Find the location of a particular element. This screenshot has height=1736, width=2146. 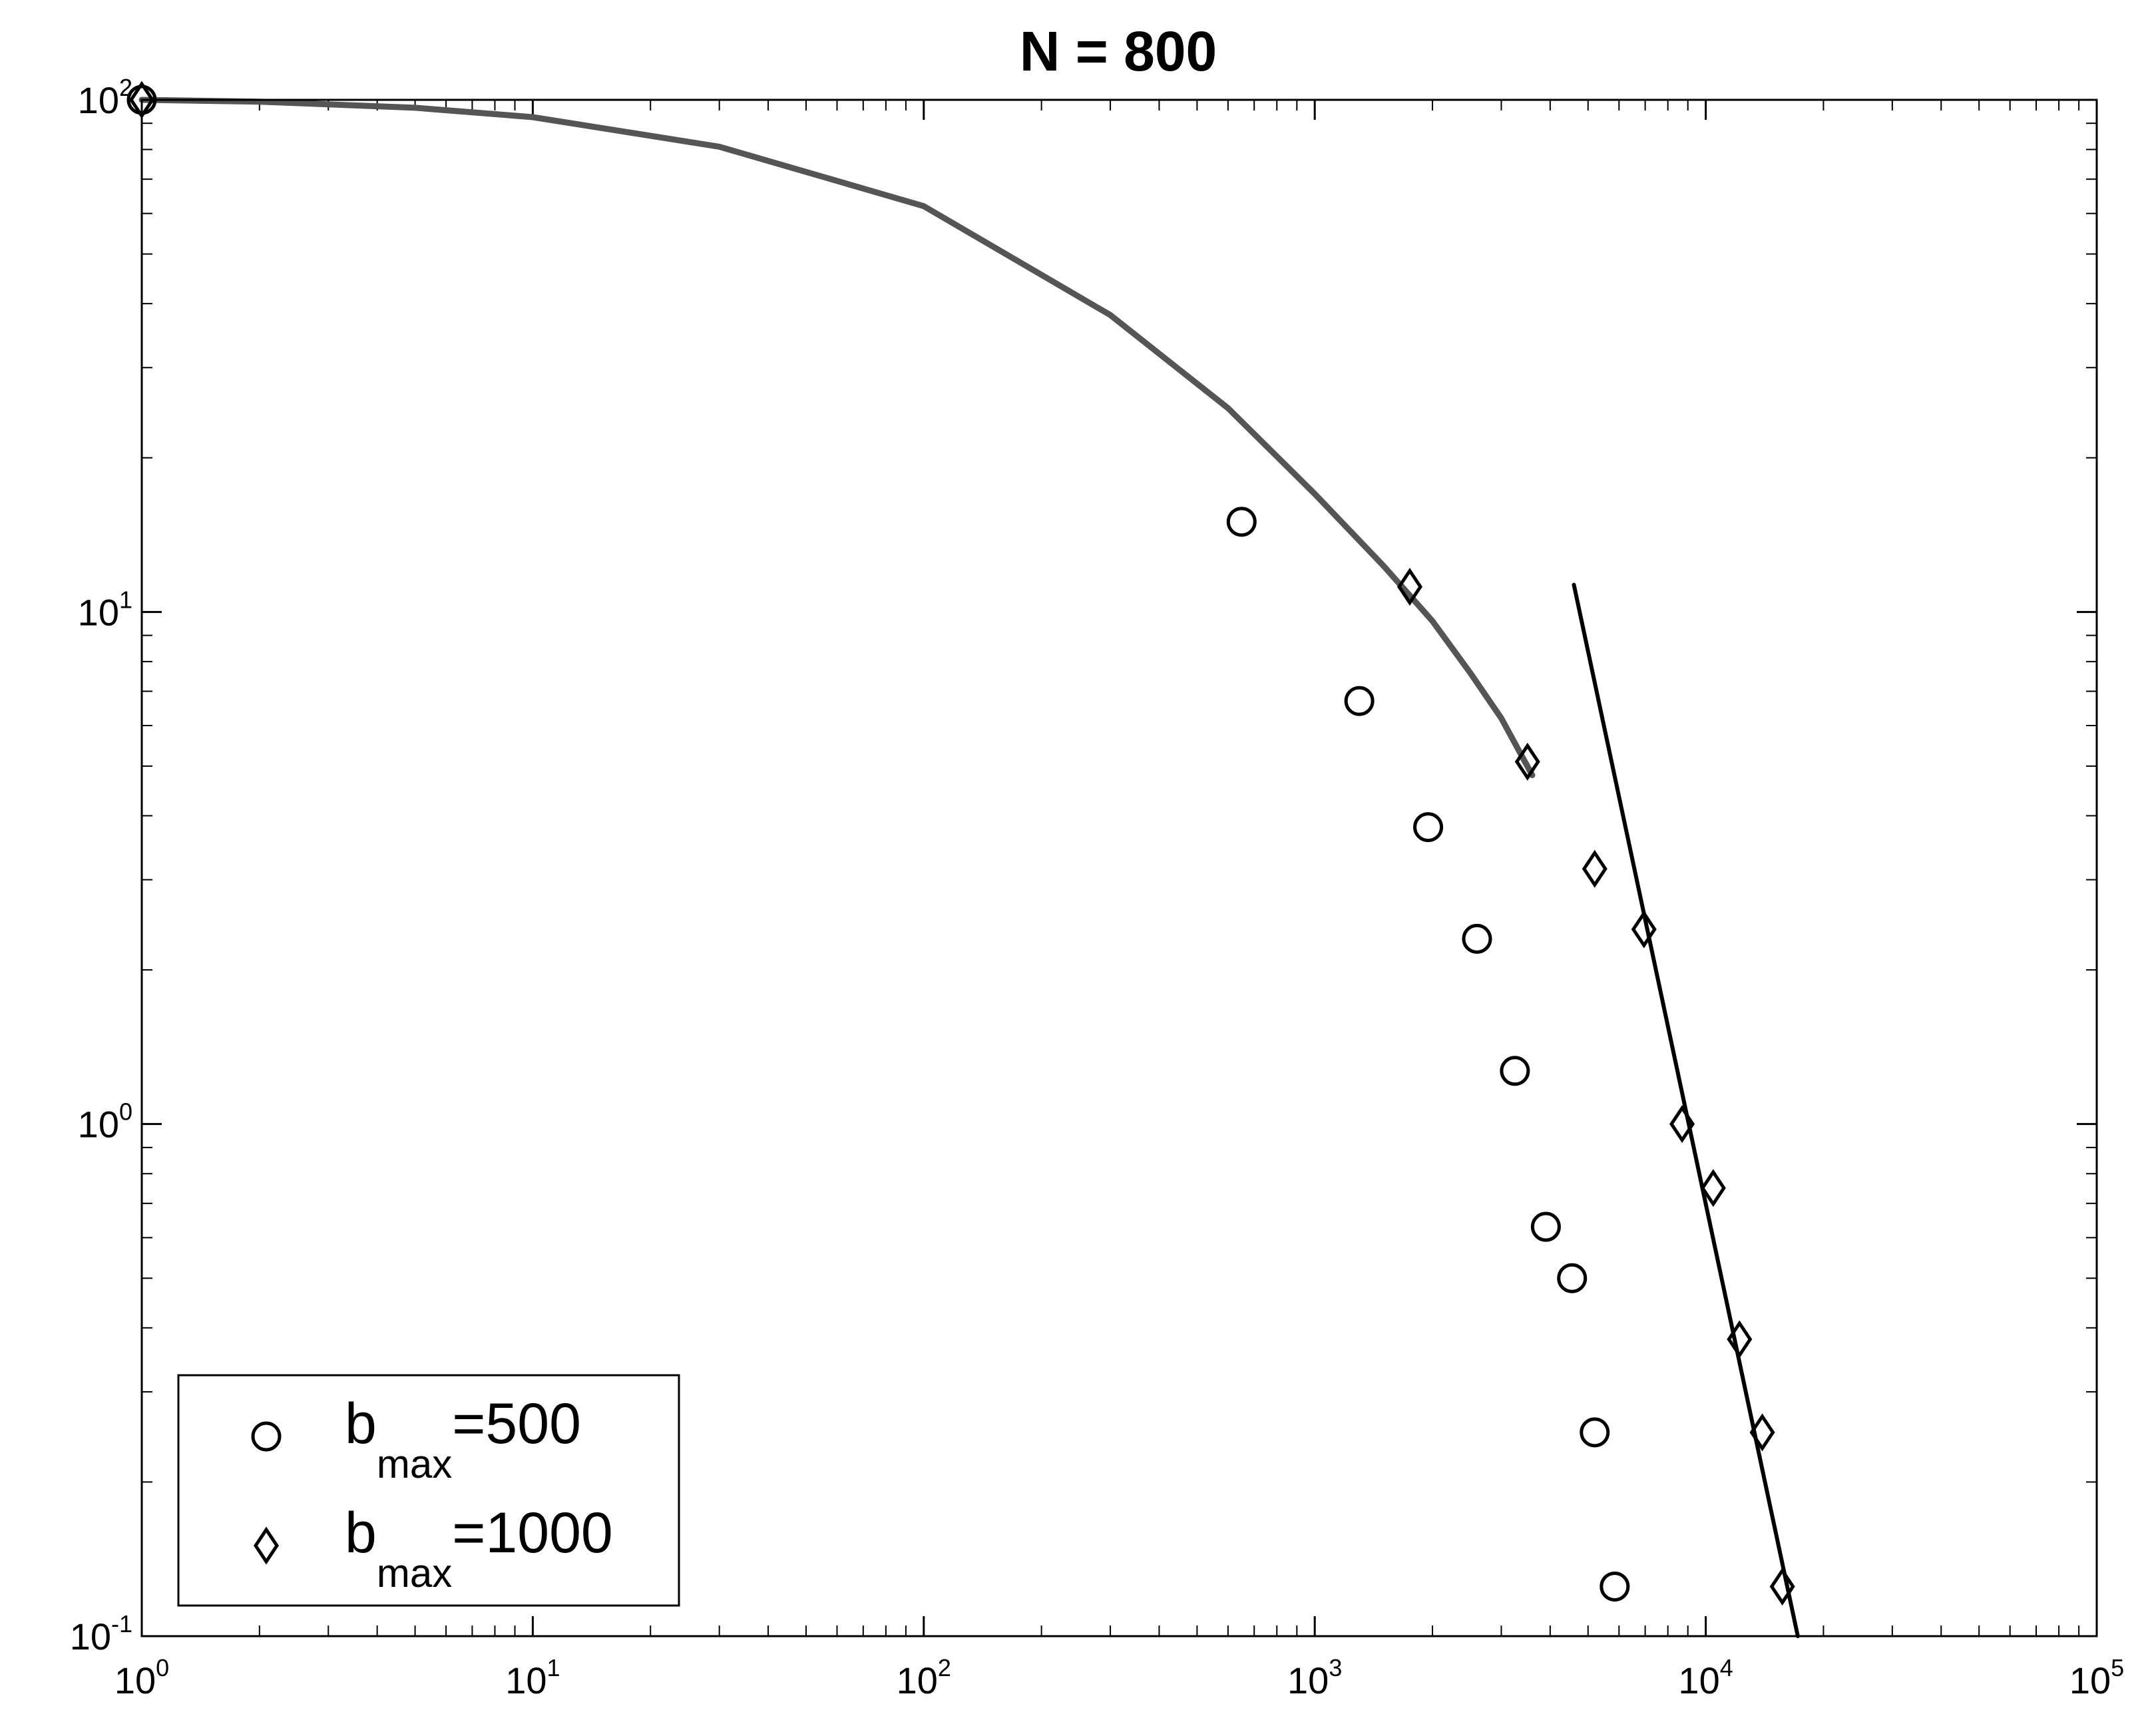

x-tick-label: 10⁵ is located at coordinates (2096, 1678).